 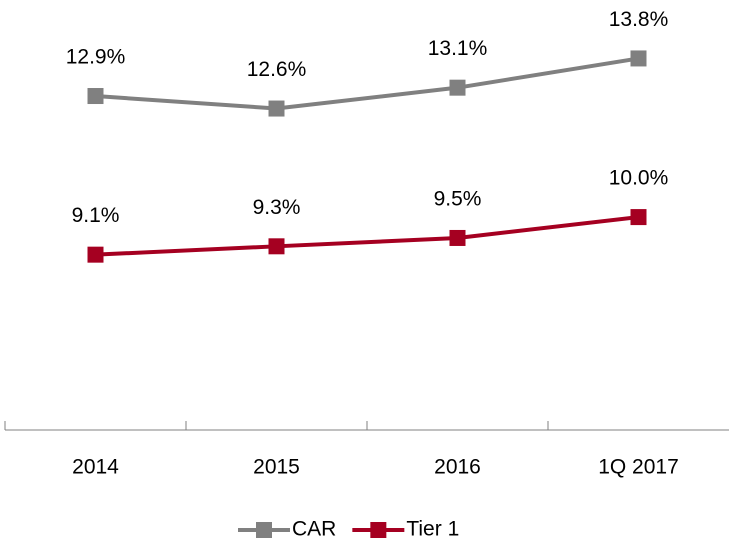 I want to click on data-label: 9.1%, so click(x=96, y=215).